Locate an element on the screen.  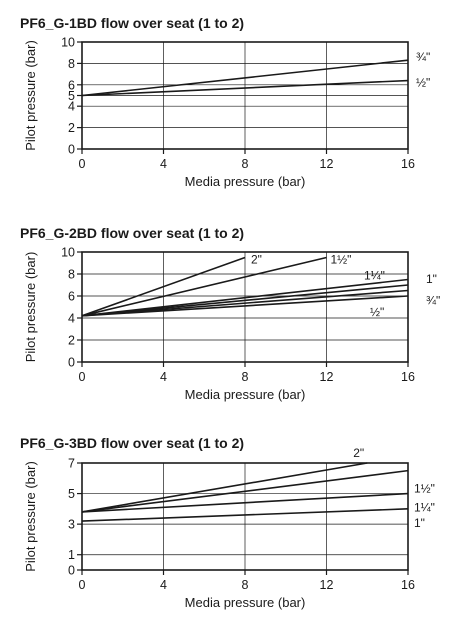
y-tick-label: 7 is located at coordinates (71, 464).